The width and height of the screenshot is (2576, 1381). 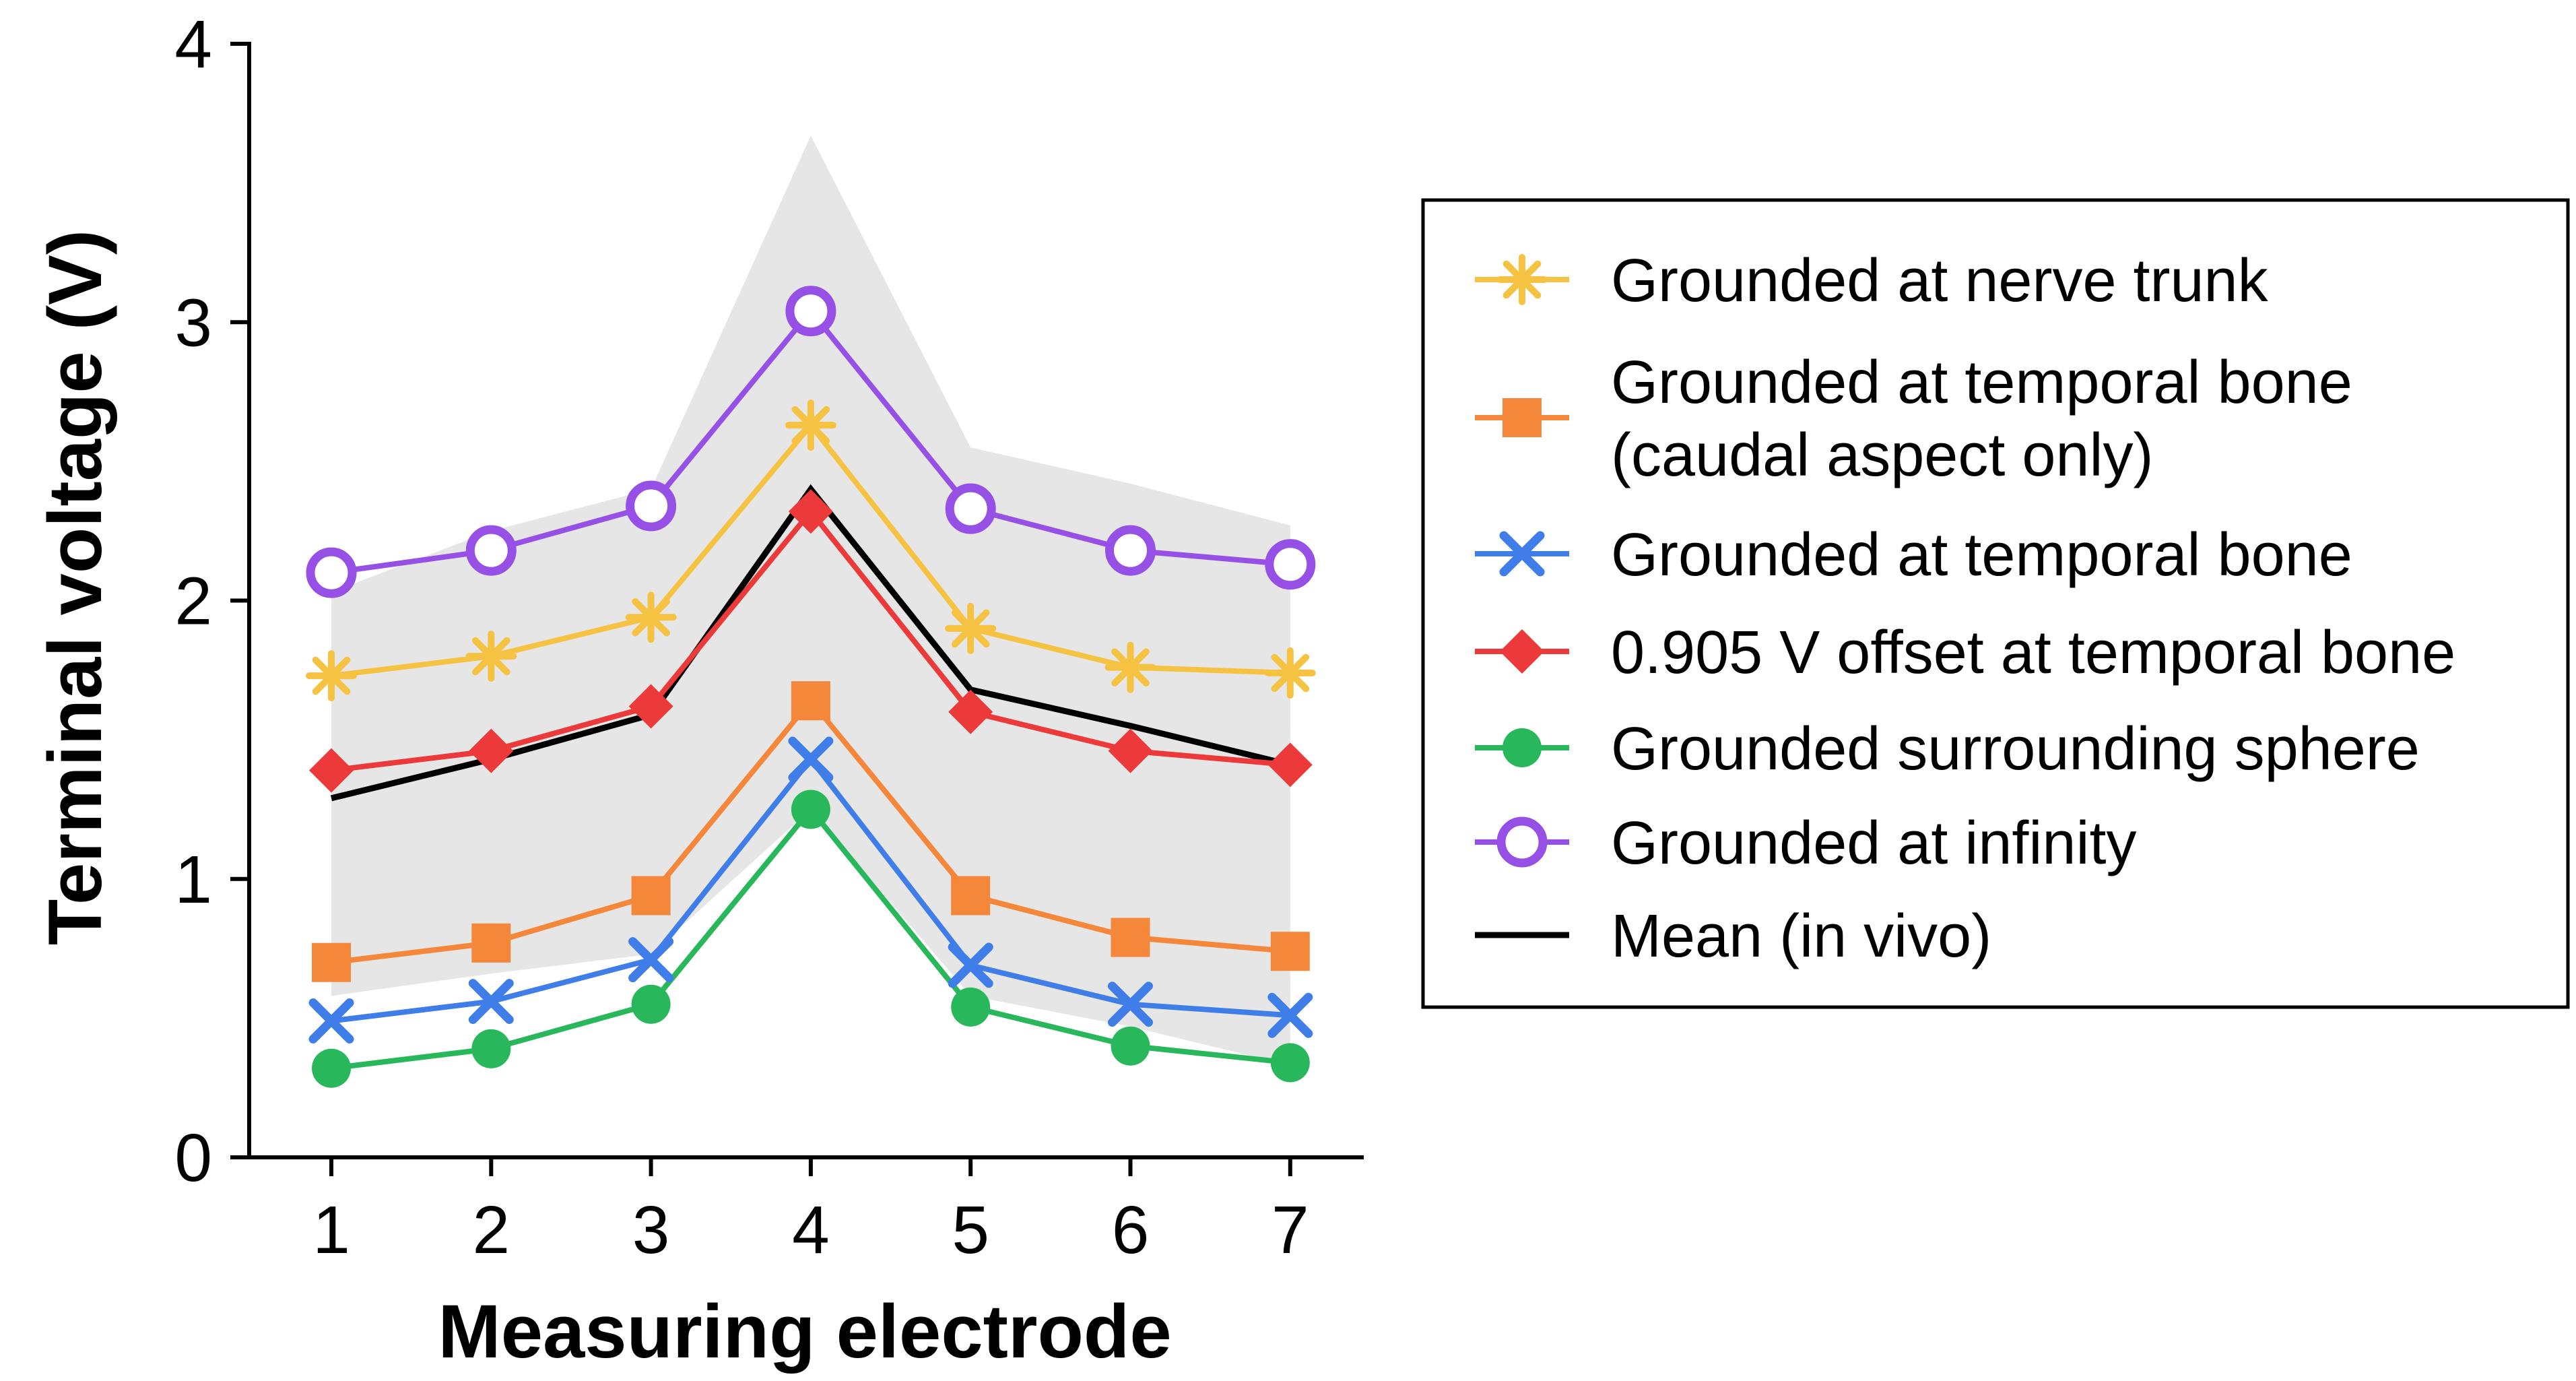 I want to click on y-tick-label: 2, so click(x=193, y=601).